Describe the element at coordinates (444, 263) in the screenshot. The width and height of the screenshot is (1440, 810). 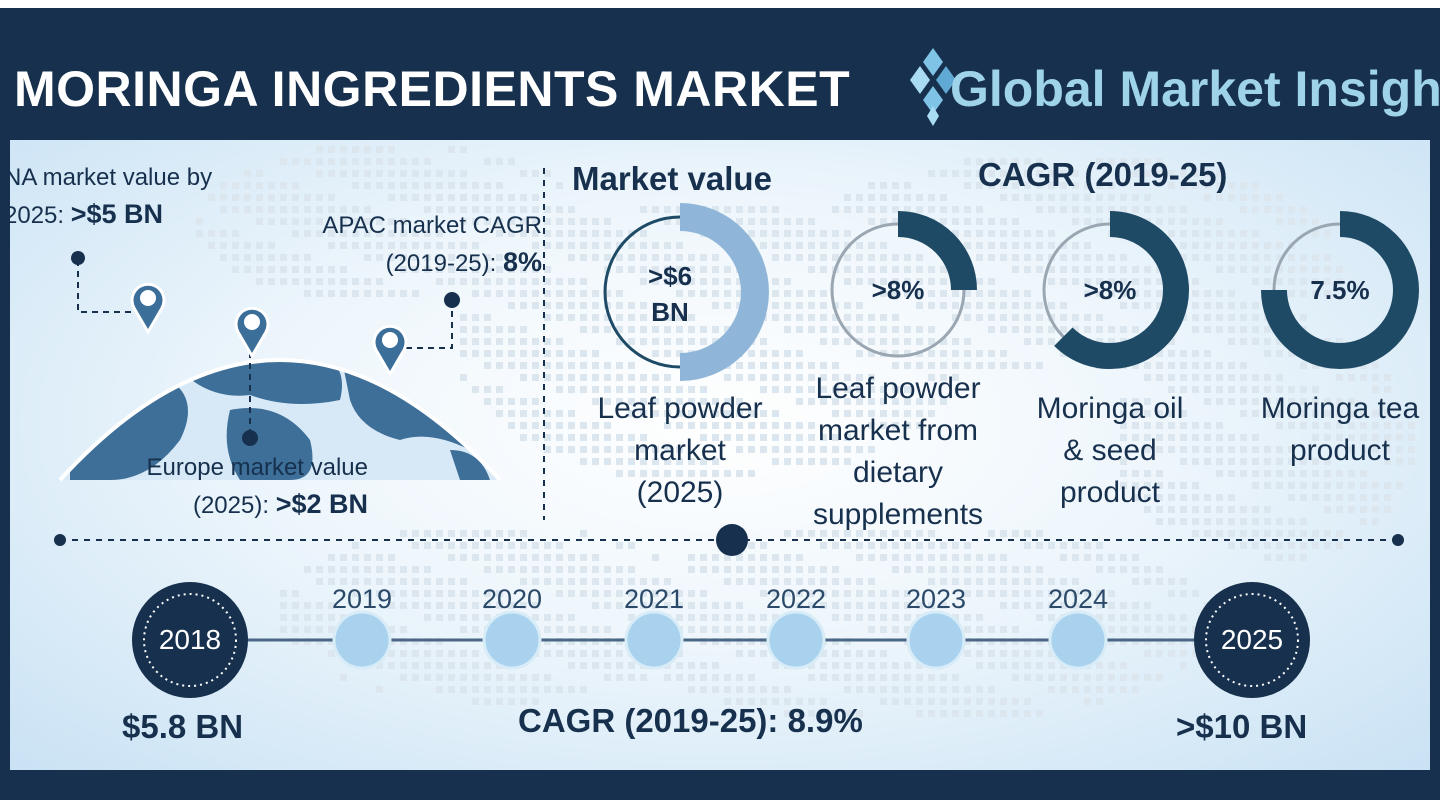
I see `apac-label-year: (2019-25):` at that location.